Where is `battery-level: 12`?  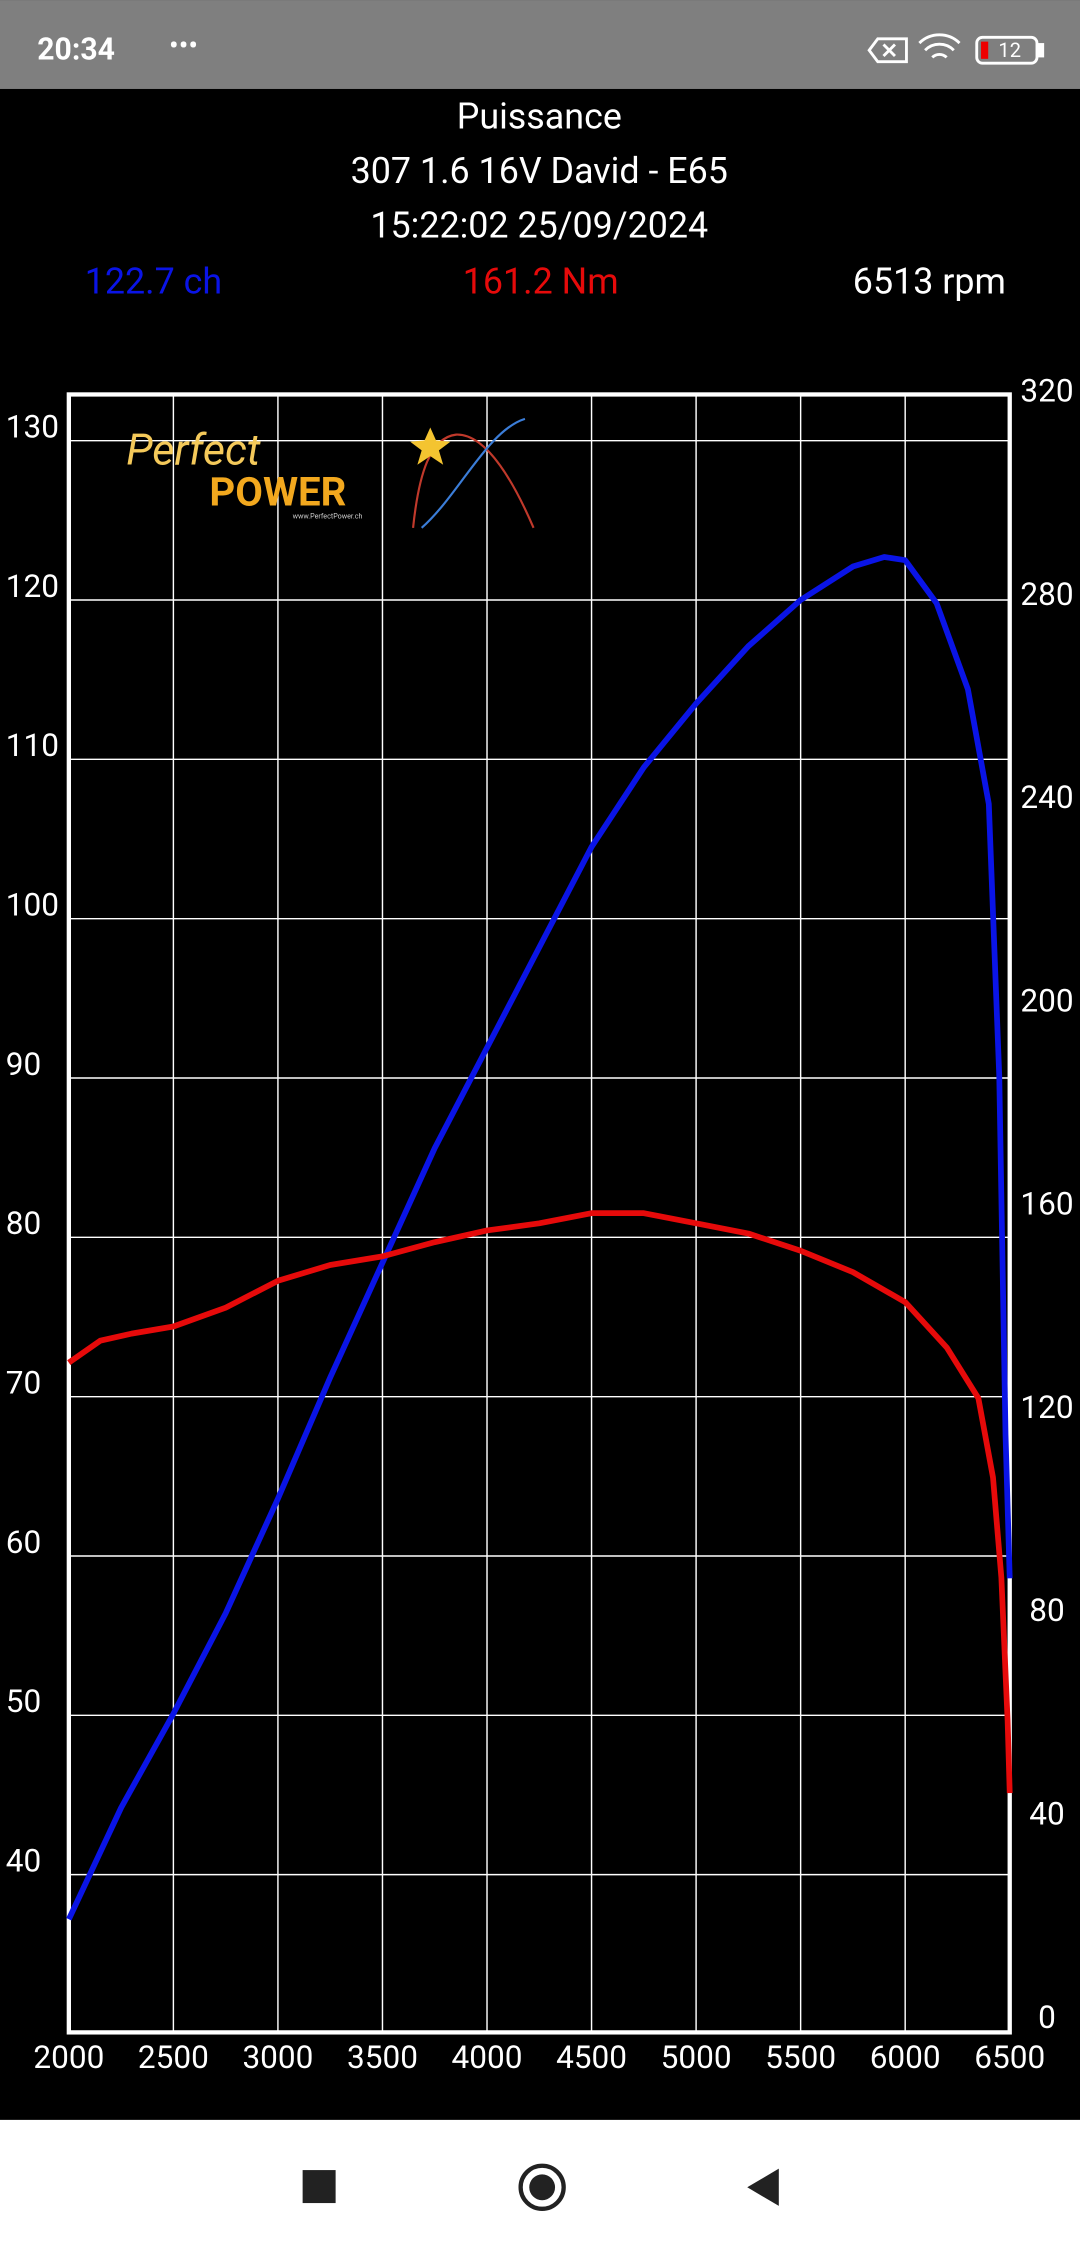 battery-level: 12 is located at coordinates (1009, 50).